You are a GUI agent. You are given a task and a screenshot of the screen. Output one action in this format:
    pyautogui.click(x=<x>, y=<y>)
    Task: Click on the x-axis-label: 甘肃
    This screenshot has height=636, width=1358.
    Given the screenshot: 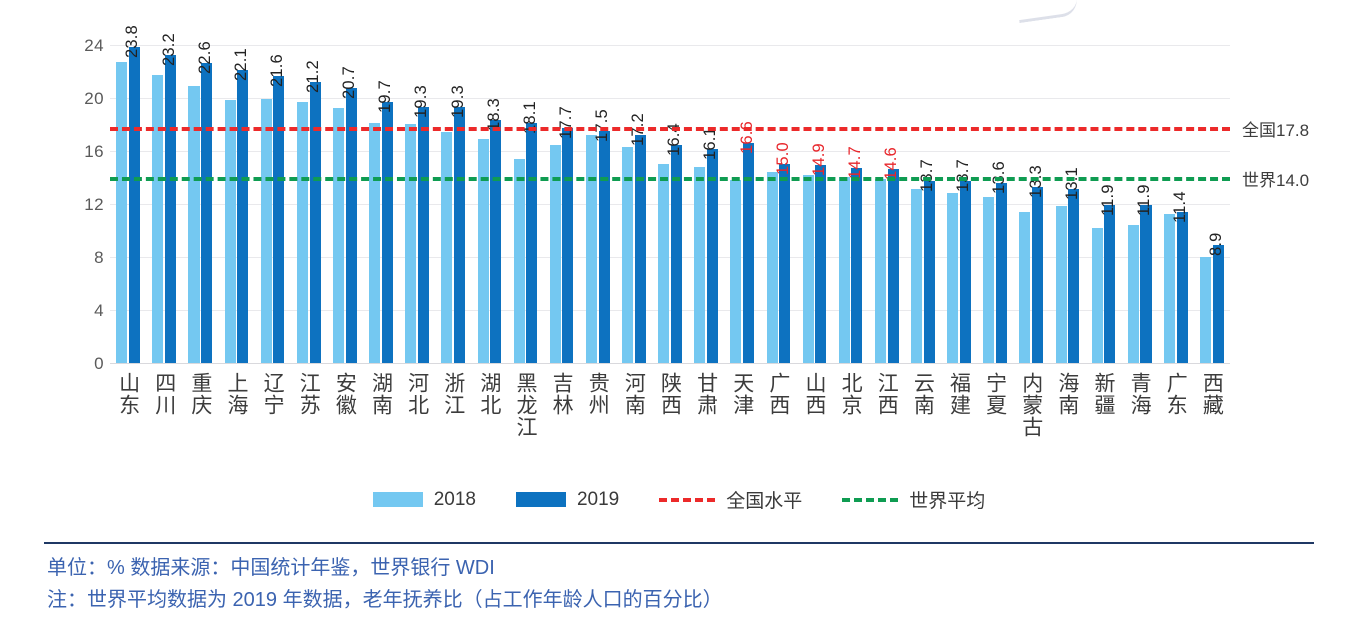 What is the action you would take?
    pyautogui.click(x=706, y=394)
    